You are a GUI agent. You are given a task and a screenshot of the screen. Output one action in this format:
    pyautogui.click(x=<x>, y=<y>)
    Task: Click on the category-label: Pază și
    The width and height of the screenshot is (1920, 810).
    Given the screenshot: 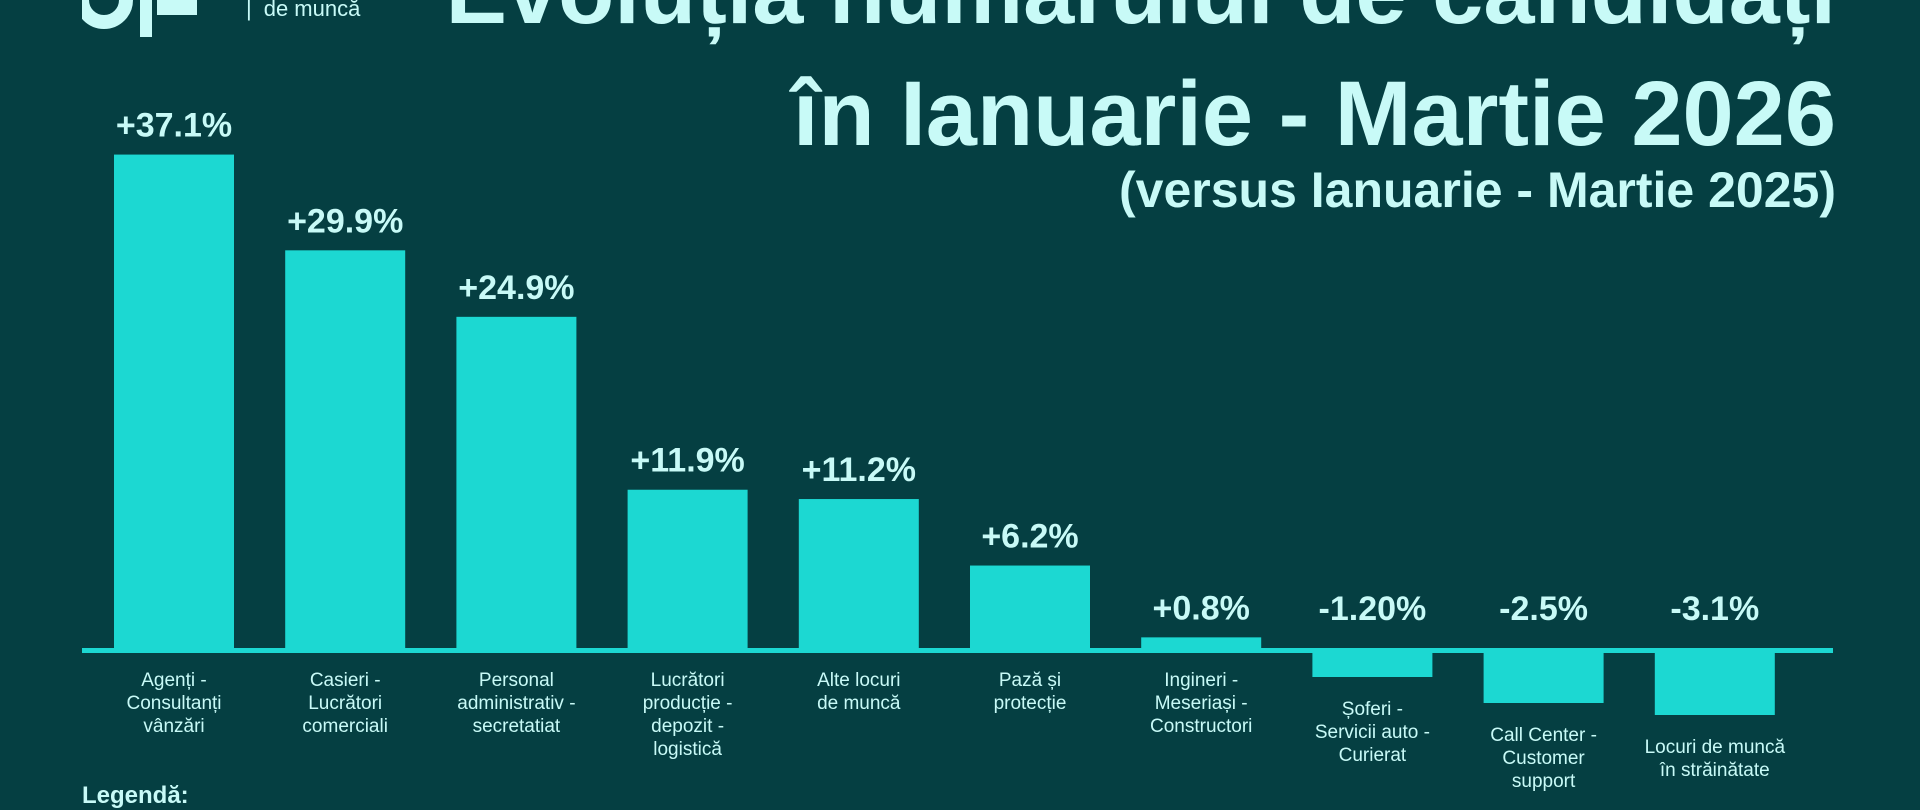 What is the action you would take?
    pyautogui.click(x=1030, y=680)
    